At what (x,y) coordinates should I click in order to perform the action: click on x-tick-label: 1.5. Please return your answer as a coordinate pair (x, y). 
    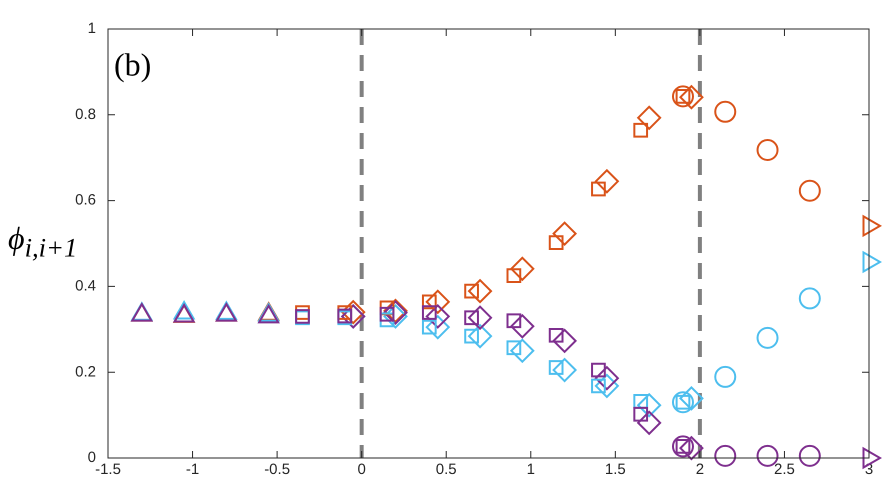
    Looking at the image, I should click on (615, 469).